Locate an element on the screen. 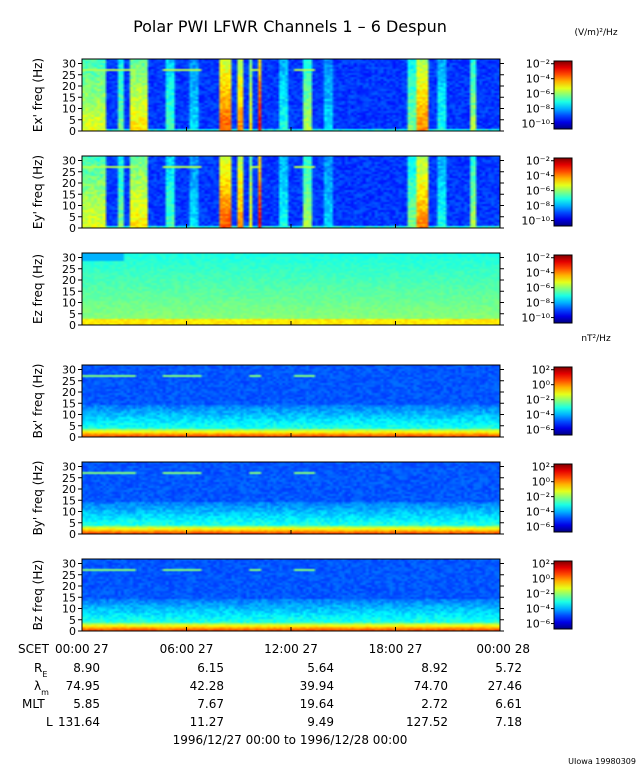 Image resolution: width=640 pixels, height=768 pixels. y-axis-label: Ez freq (Hz) is located at coordinates (38, 289).